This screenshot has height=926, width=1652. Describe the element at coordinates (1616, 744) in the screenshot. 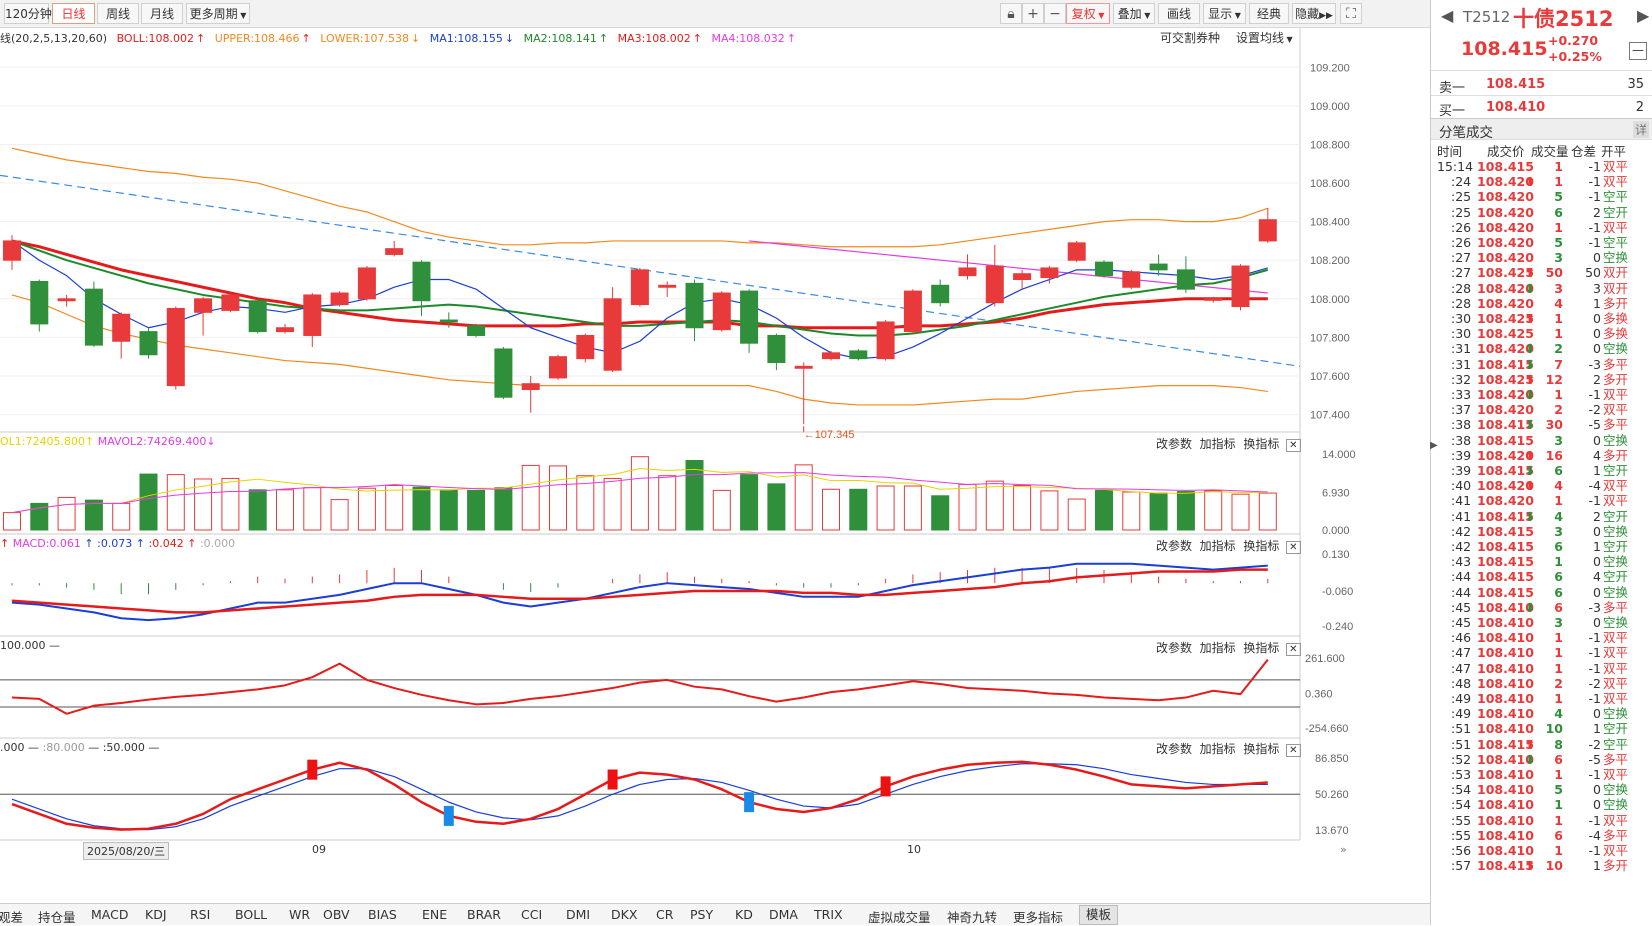

I see `tick-type: 空平` at that location.